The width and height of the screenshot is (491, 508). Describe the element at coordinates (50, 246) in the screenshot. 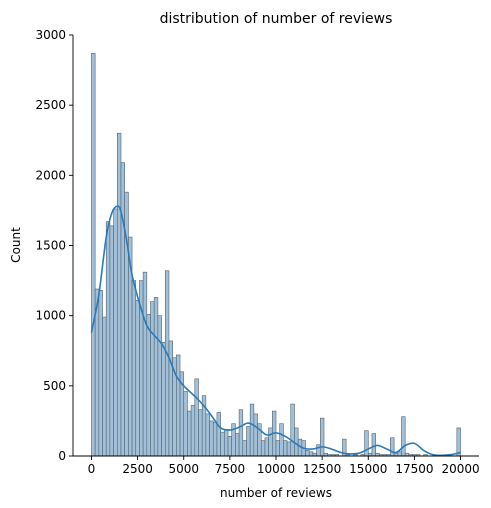

I see `y-tick-label: 1500` at that location.